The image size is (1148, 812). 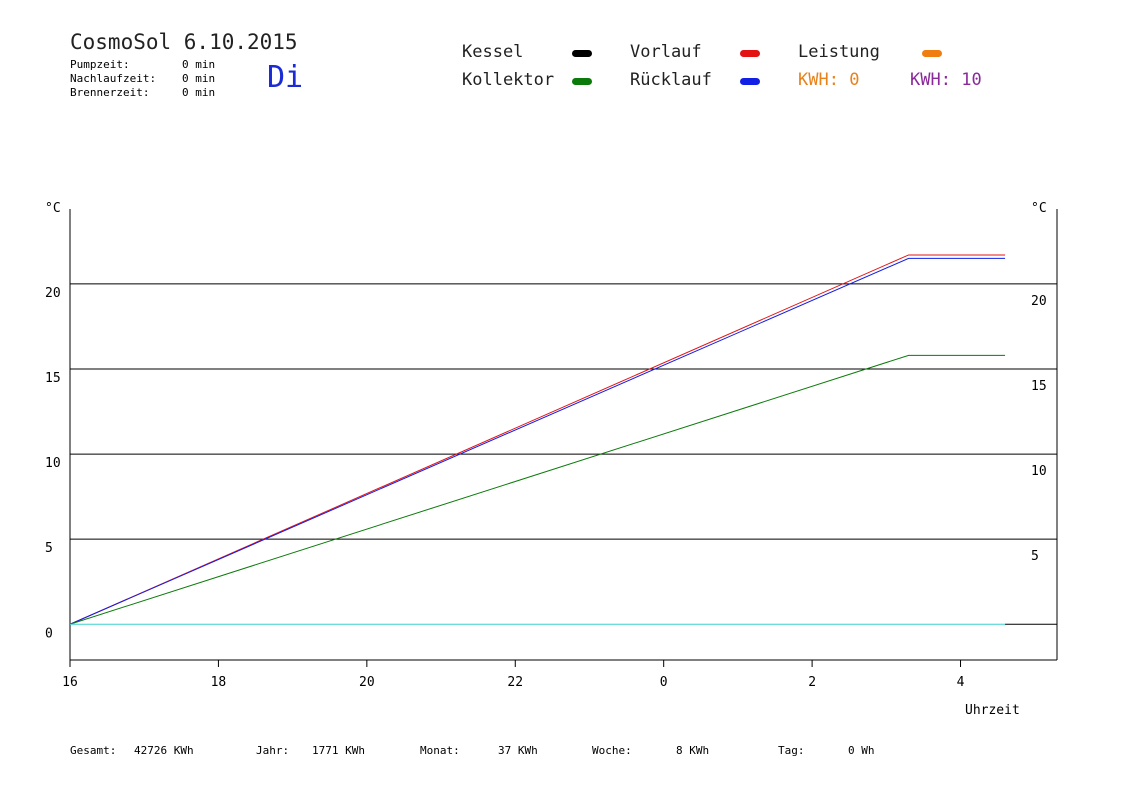 What do you see at coordinates (184, 42) in the screenshot?
I see `page-title: CosmoSol 6.10.2015` at bounding box center [184, 42].